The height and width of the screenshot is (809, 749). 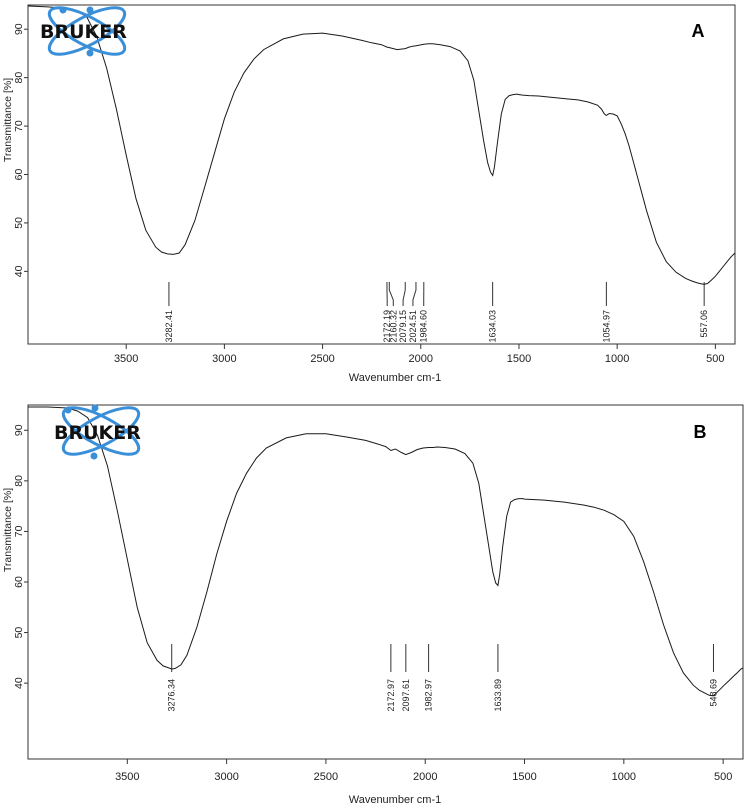 I want to click on peak-label: 2097.61, so click(x=406, y=695).